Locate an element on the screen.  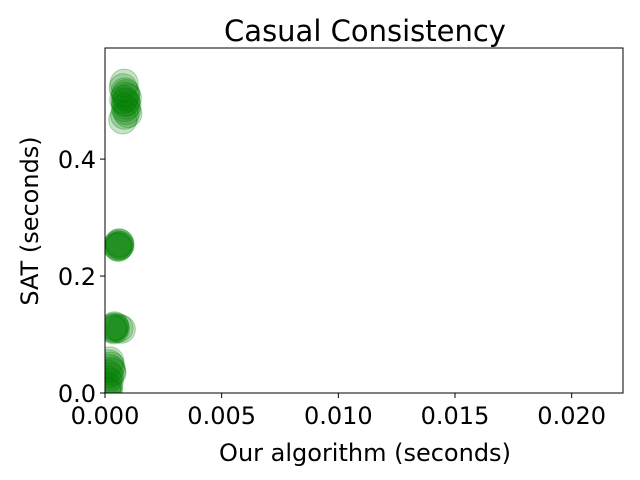
x-tick-label: 0.005 is located at coordinates (221, 416).